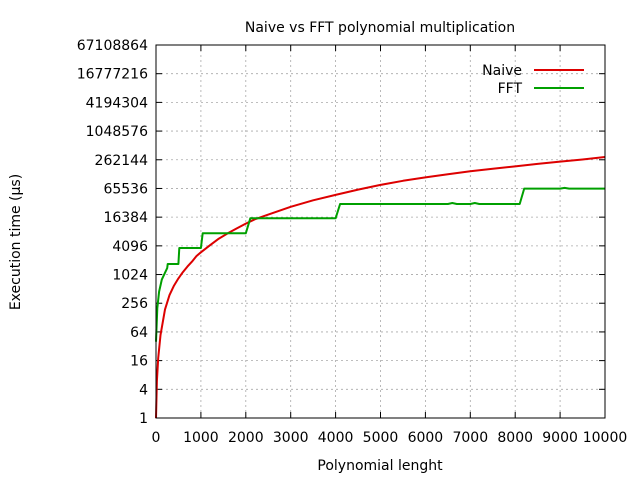 Image resolution: width=640 pixels, height=480 pixels. I want to click on x-tick-label: 8000, so click(515, 438).